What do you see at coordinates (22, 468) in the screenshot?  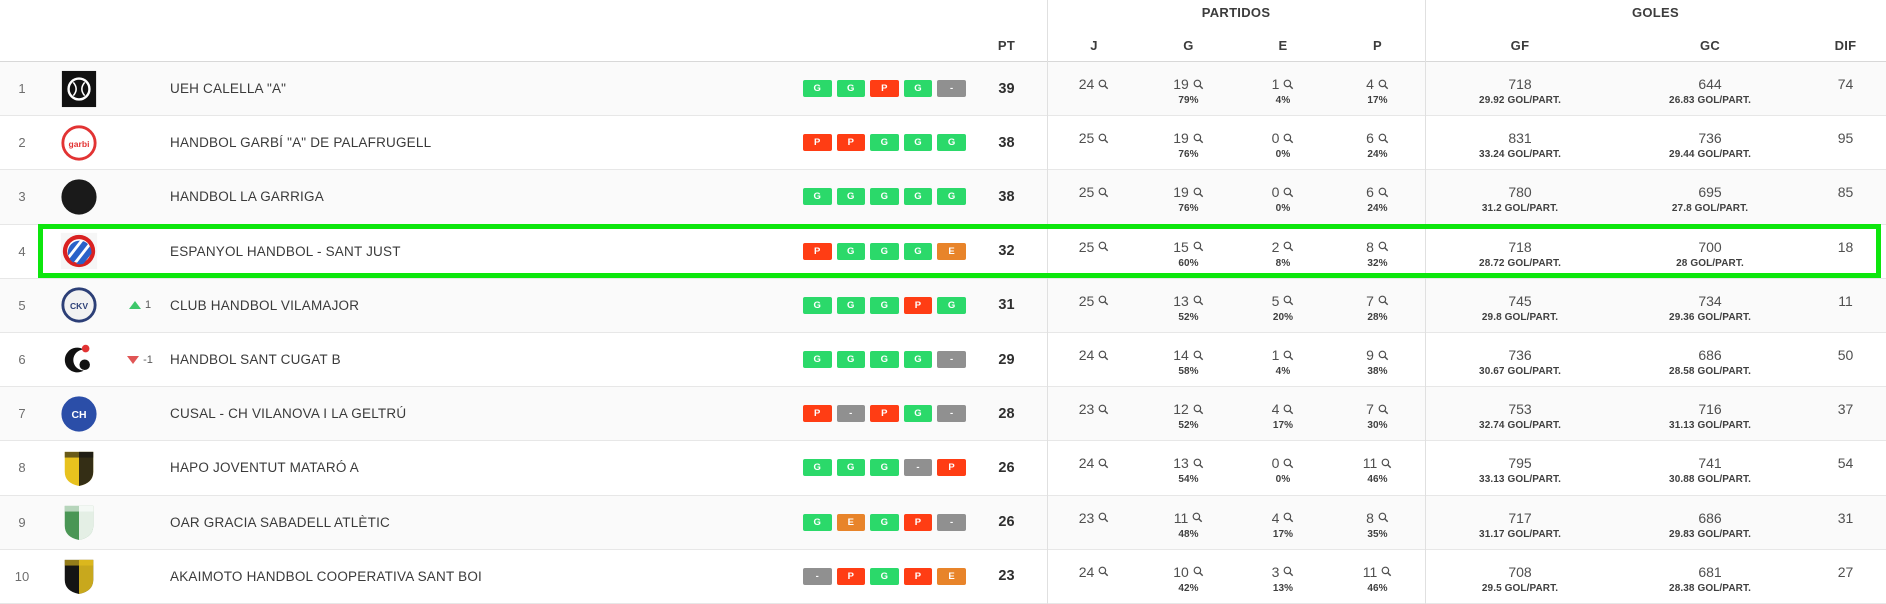 I see `position-number: 8` at bounding box center [22, 468].